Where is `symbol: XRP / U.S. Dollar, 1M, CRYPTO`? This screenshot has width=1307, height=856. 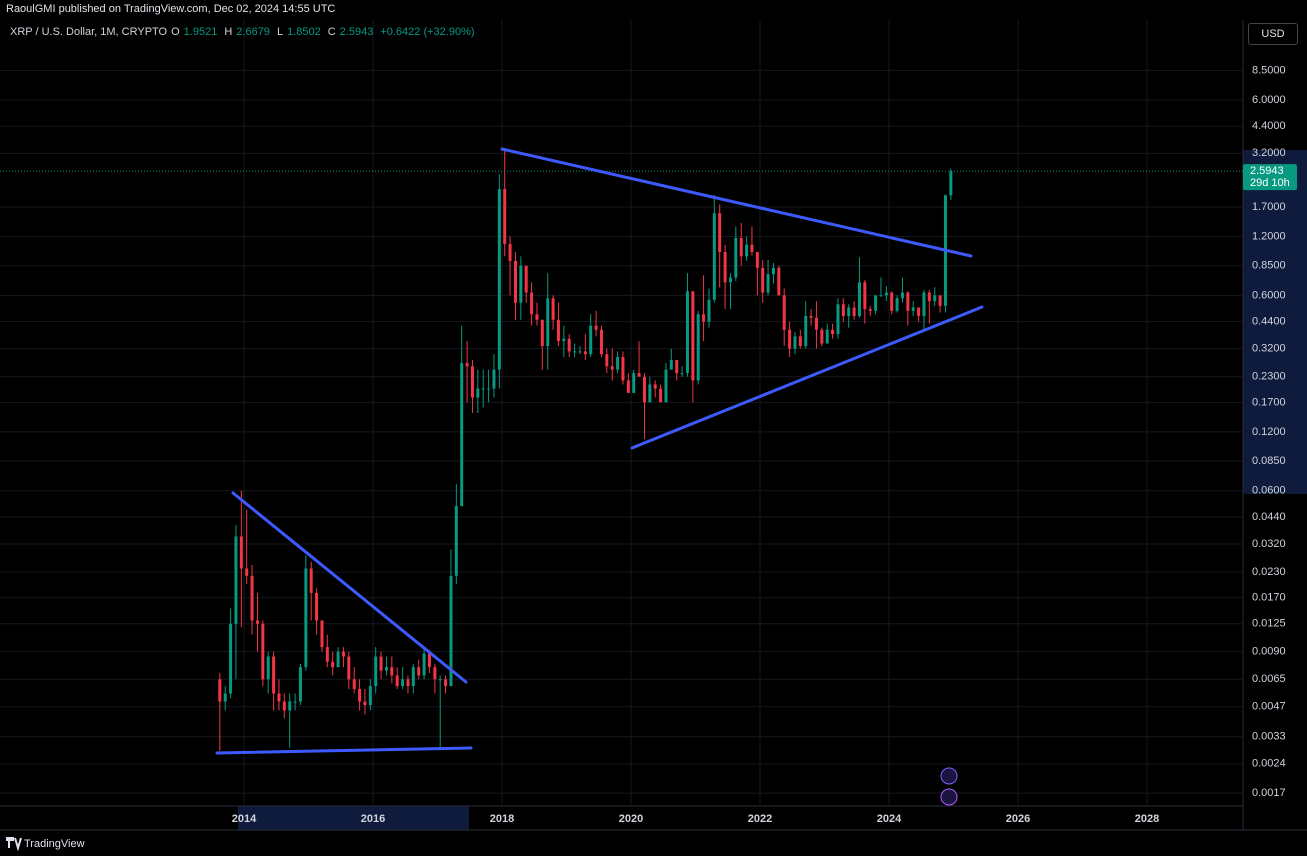 symbol: XRP / U.S. Dollar, 1M, CRYPTO is located at coordinates (89, 32).